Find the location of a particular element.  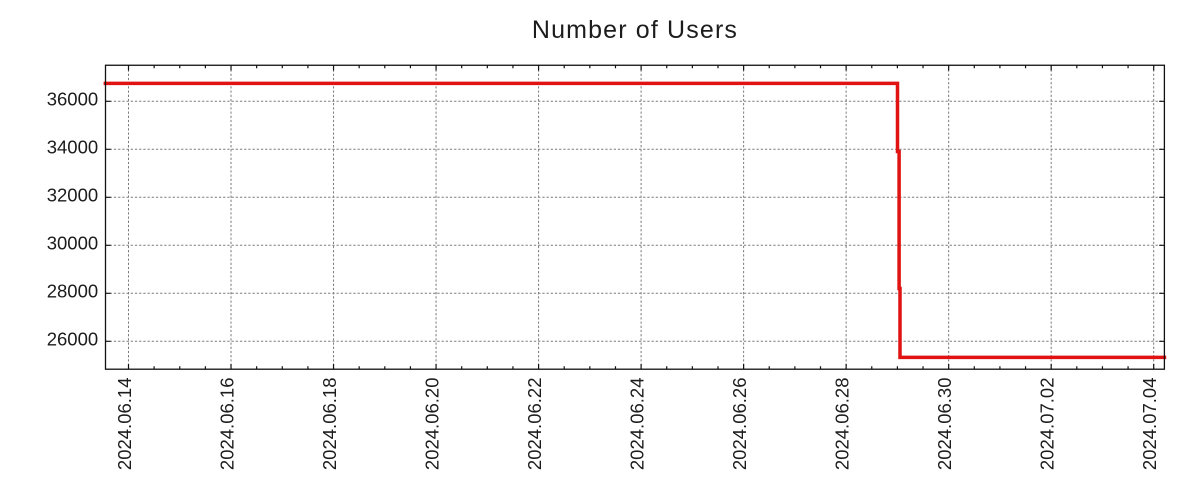

svg-text: 32000 is located at coordinates (72, 194).